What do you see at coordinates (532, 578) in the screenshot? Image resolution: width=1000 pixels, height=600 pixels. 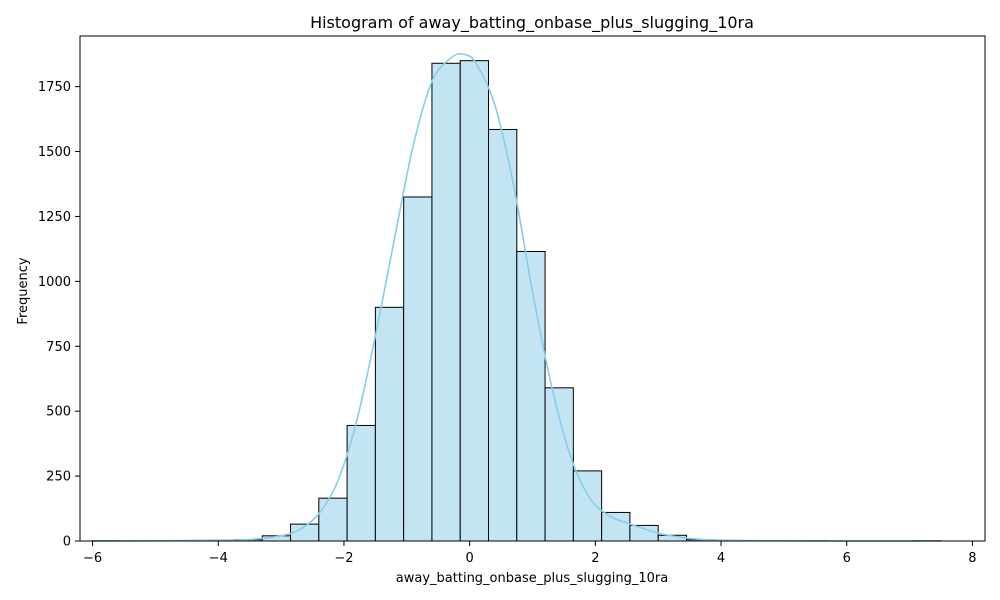 I see `x-axis-label: away_batting_onbase_plus_slugging_10ra` at bounding box center [532, 578].